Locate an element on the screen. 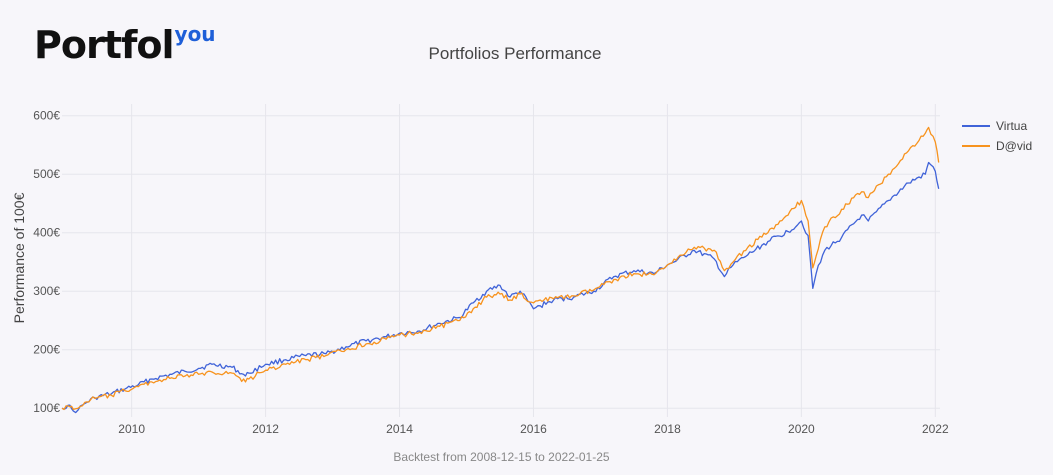 This screenshot has height=475, width=1053. x-tick-label: 2022 is located at coordinates (935, 429).